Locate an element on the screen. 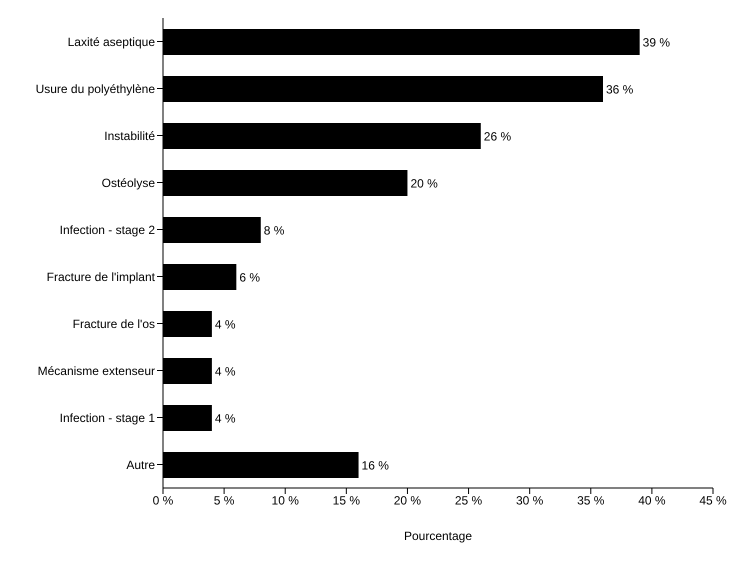  x-tick-label: 25 % is located at coordinates (468, 501).